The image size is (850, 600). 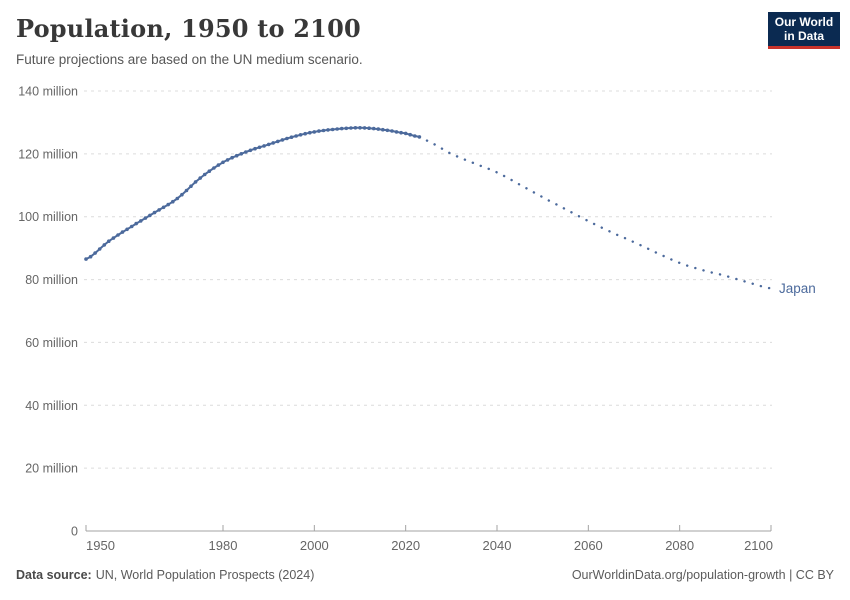 What do you see at coordinates (48, 92) in the screenshot?
I see `y-axis-label-140: 140 million` at bounding box center [48, 92].